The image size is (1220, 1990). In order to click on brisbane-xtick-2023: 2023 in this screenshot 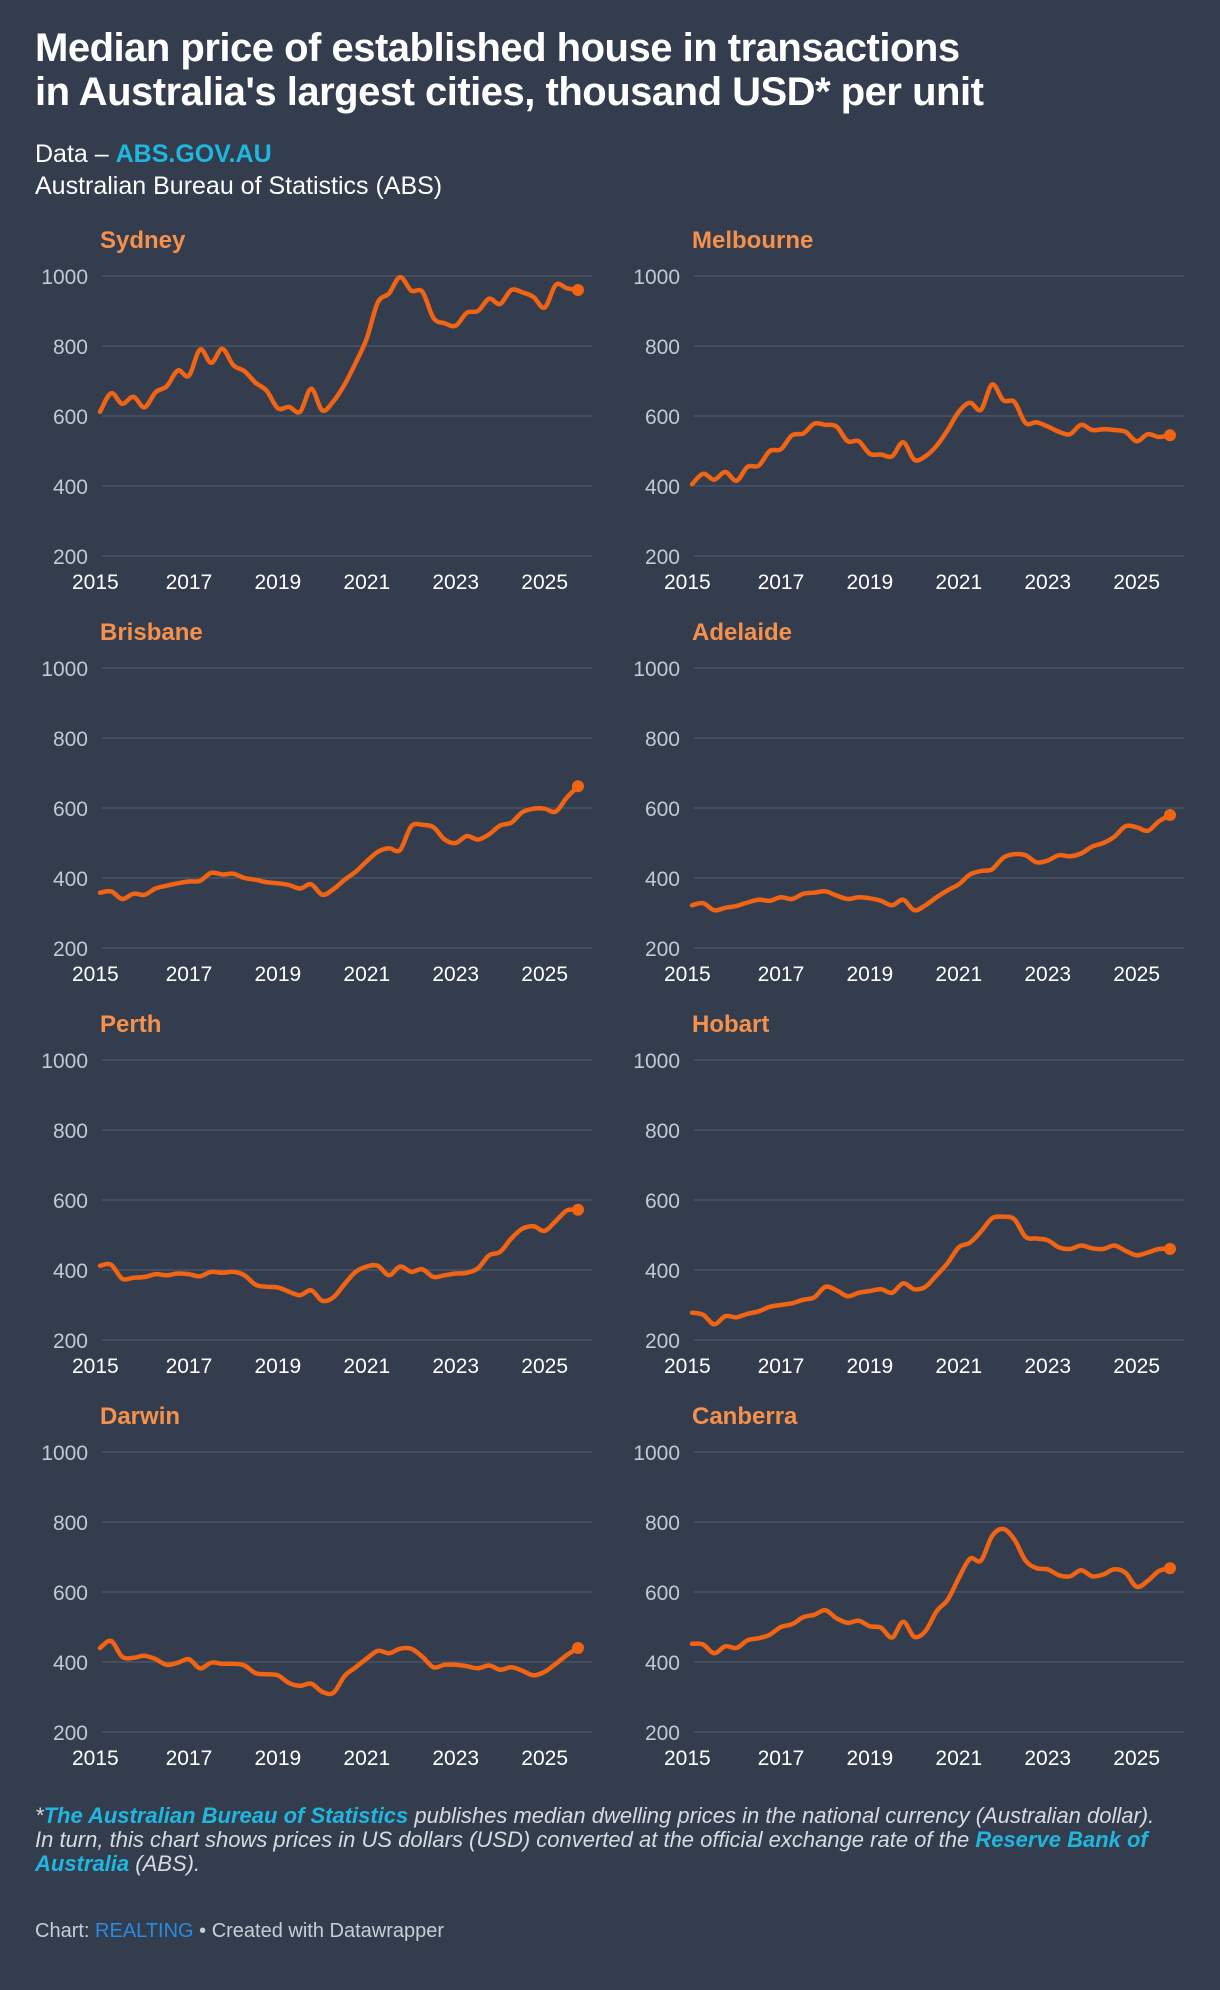, I will do `click(455, 974)`.